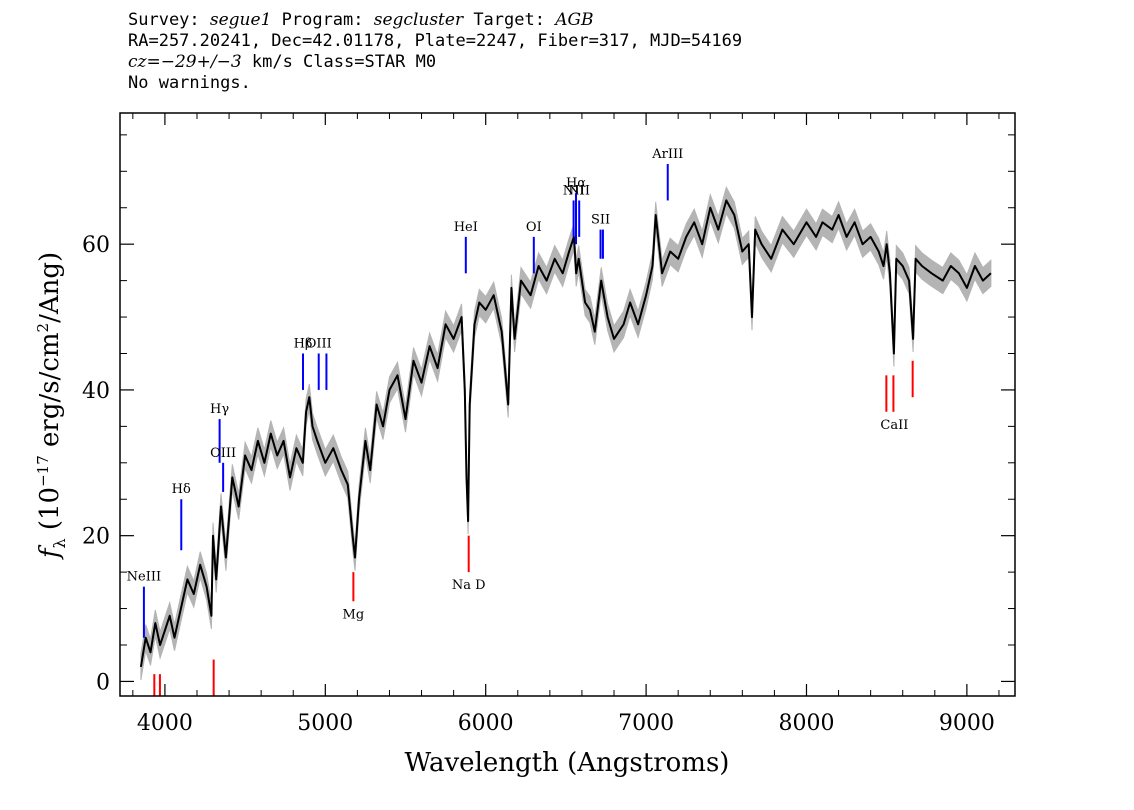 This screenshot has height=810, width=1134. I want to click on emission-line-label: OI, so click(534, 227).